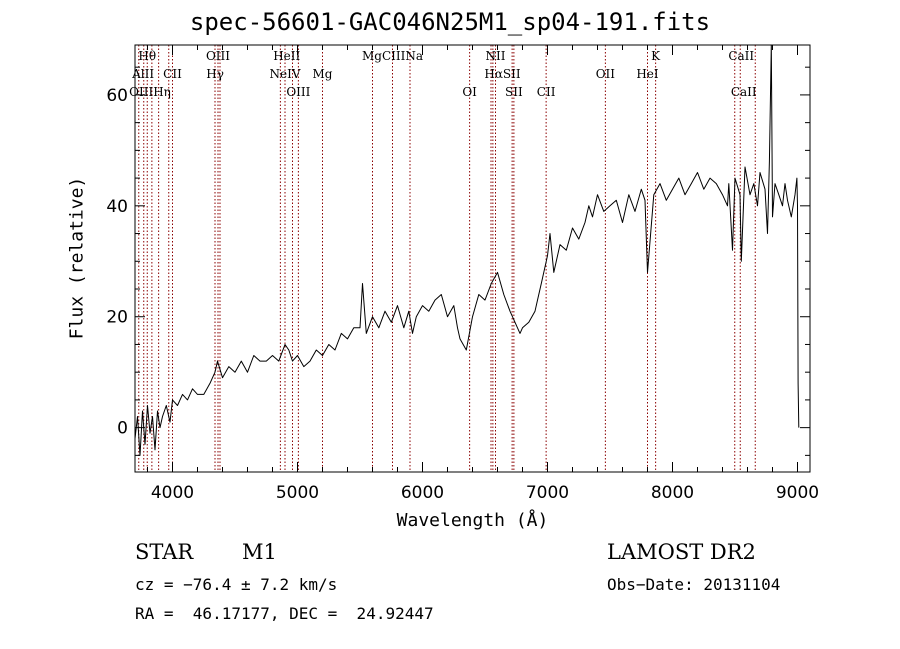  I want to click on line-label-0: Hθ, so click(147, 56).